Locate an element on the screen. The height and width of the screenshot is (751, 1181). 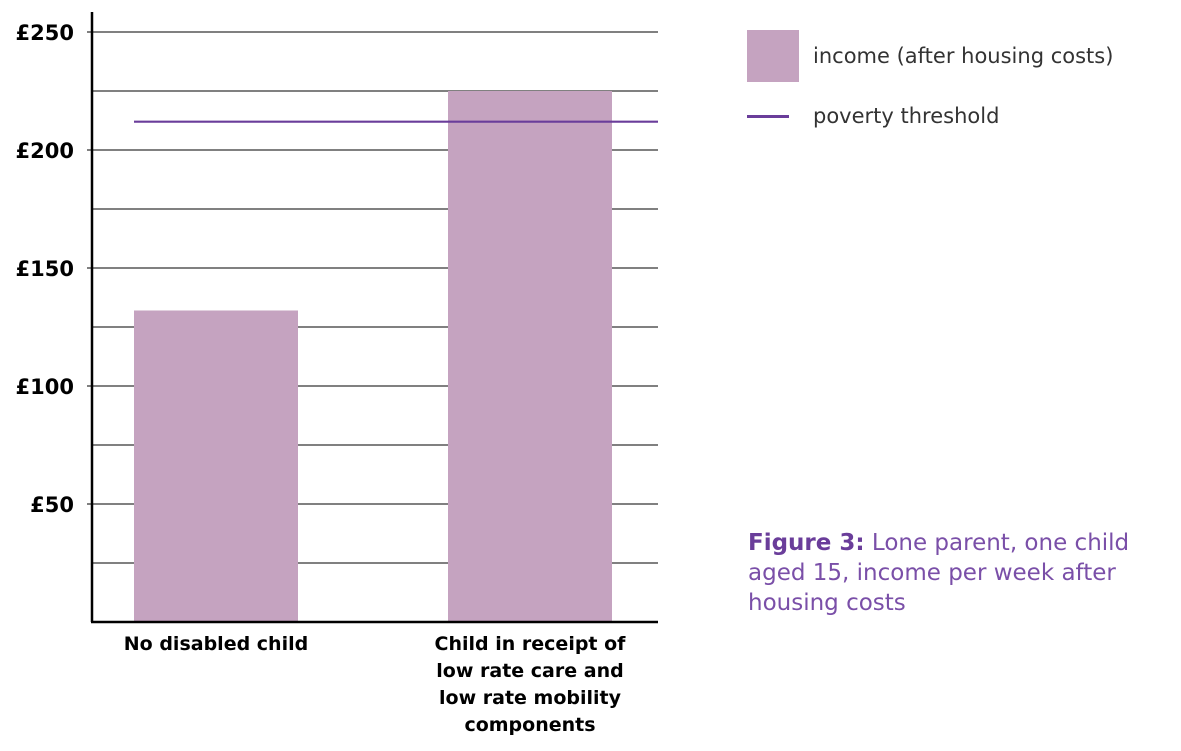
legend-line-wrap is located at coordinates (773, 116).